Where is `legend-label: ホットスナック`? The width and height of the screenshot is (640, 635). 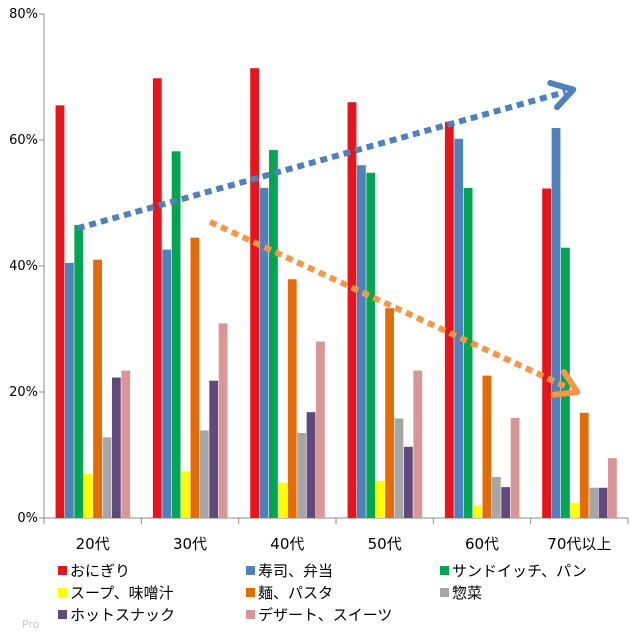
legend-label: ホットスナック is located at coordinates (122, 615).